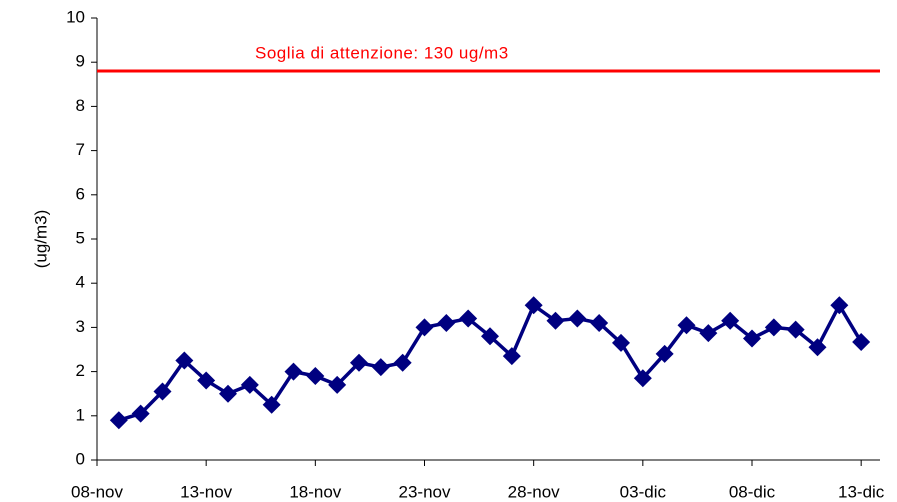 This screenshot has width=897, height=502. Describe the element at coordinates (382, 53) in the screenshot. I see `threshold-label: Soglia di attenzione: 130 ug/m3` at that location.